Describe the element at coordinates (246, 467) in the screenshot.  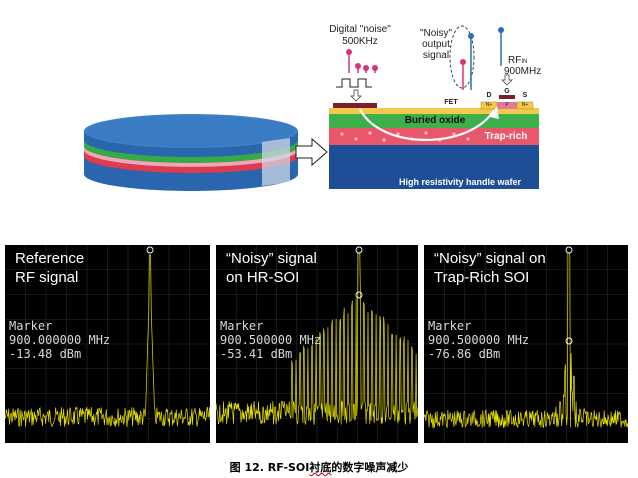
I see `figure-label: 图 12.` at that location.